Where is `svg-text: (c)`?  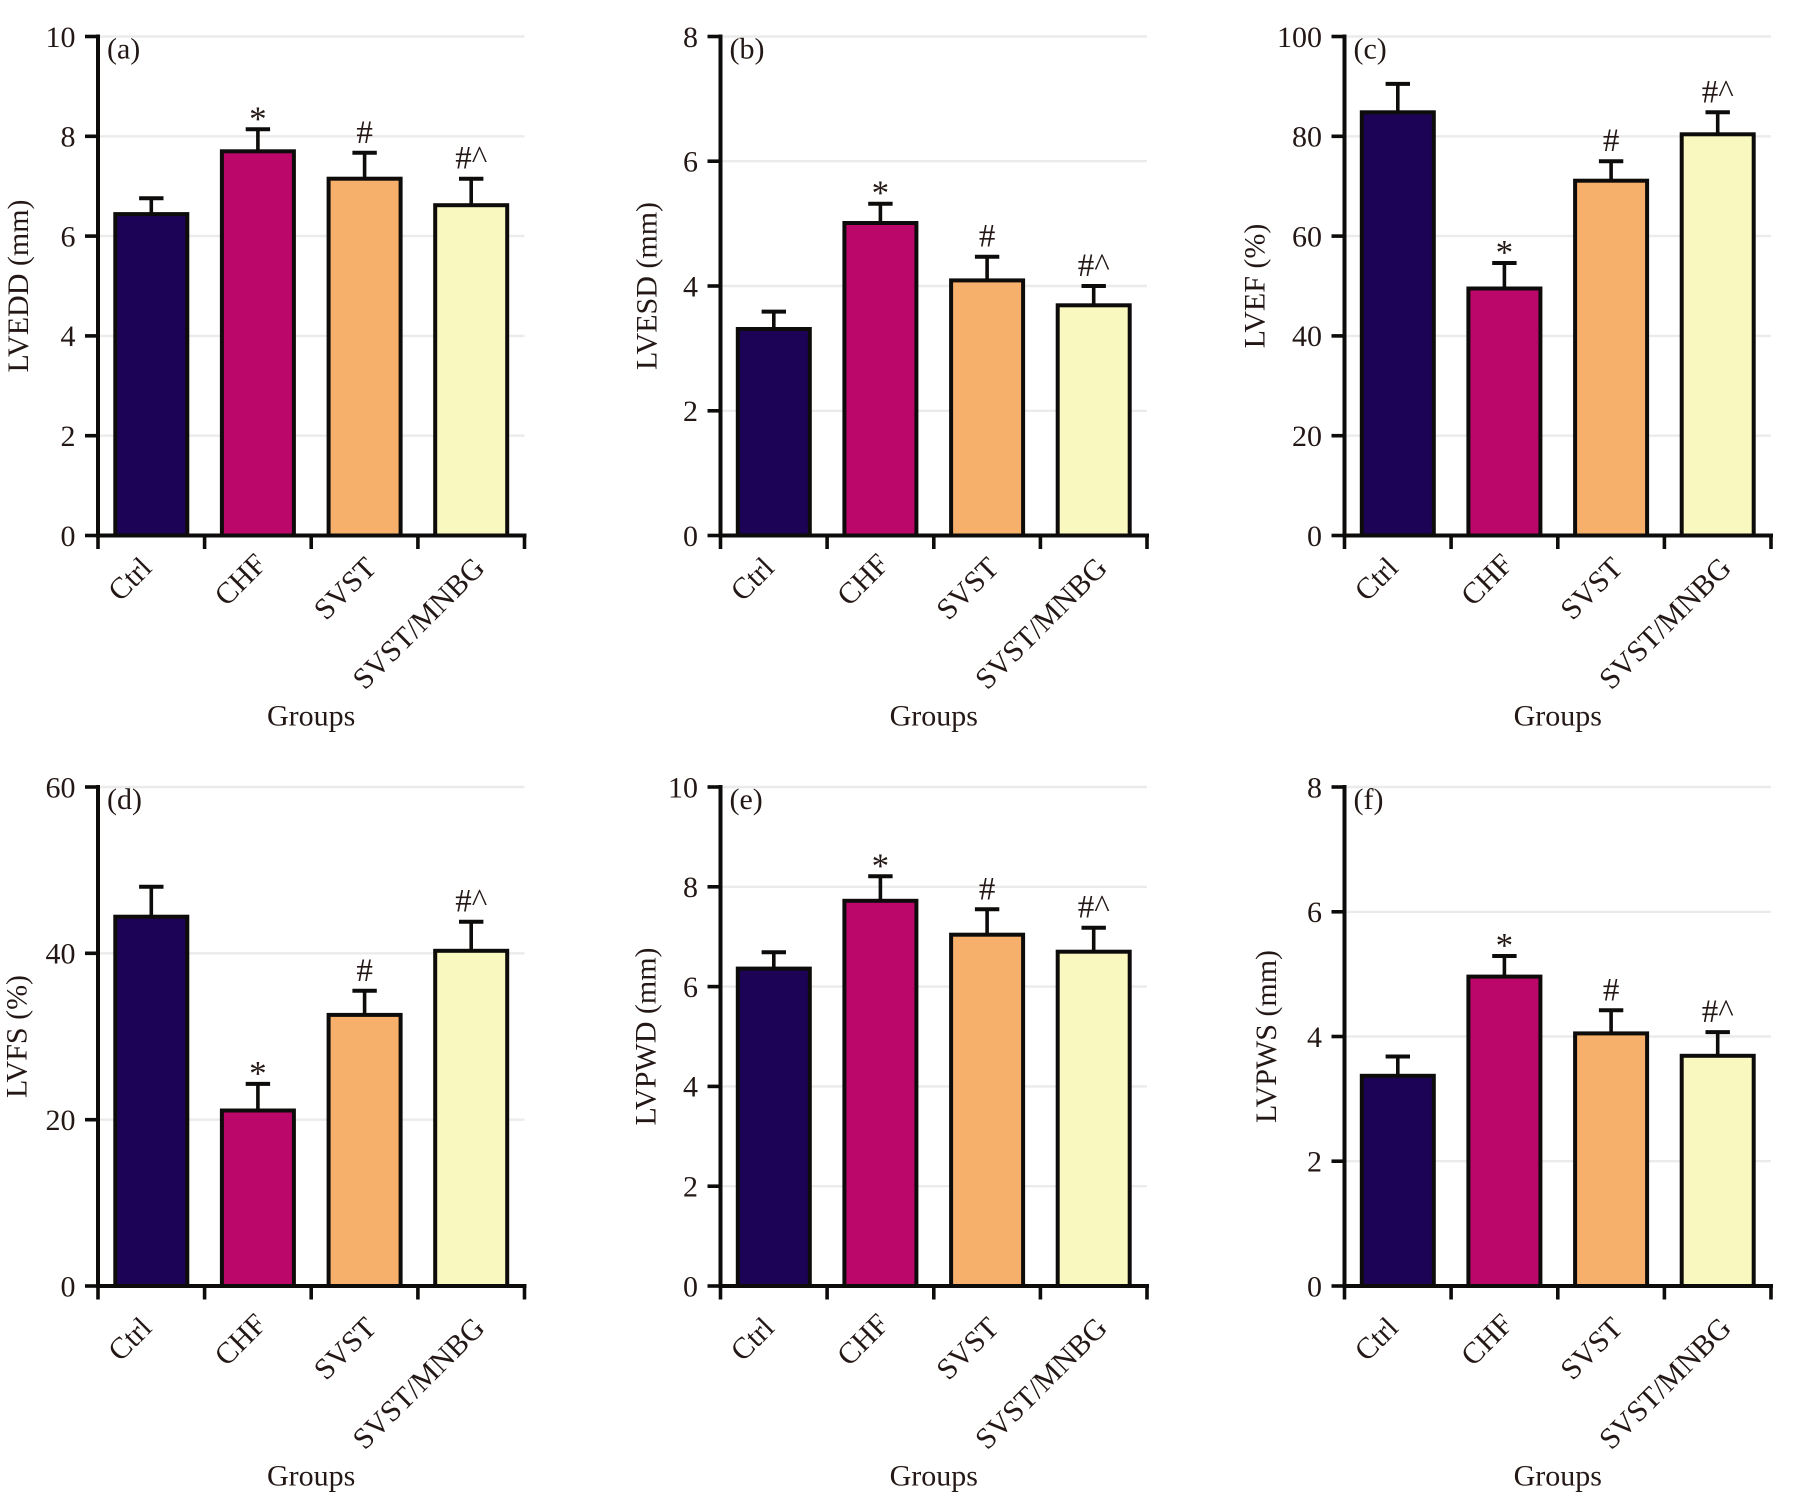
svg-text: (c) is located at coordinates (1370, 49).